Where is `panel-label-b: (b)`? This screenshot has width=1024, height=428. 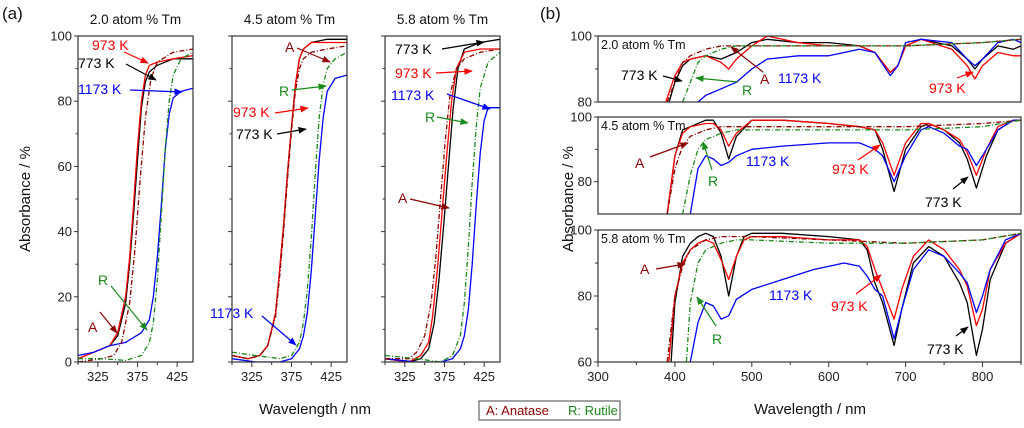 panel-label-b: (b) is located at coordinates (550, 13).